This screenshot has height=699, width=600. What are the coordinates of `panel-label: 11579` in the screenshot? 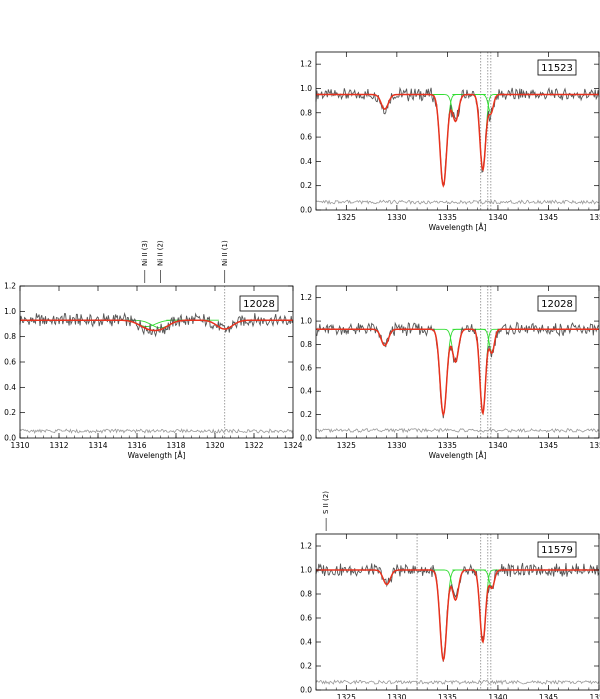 It's located at (557, 550).